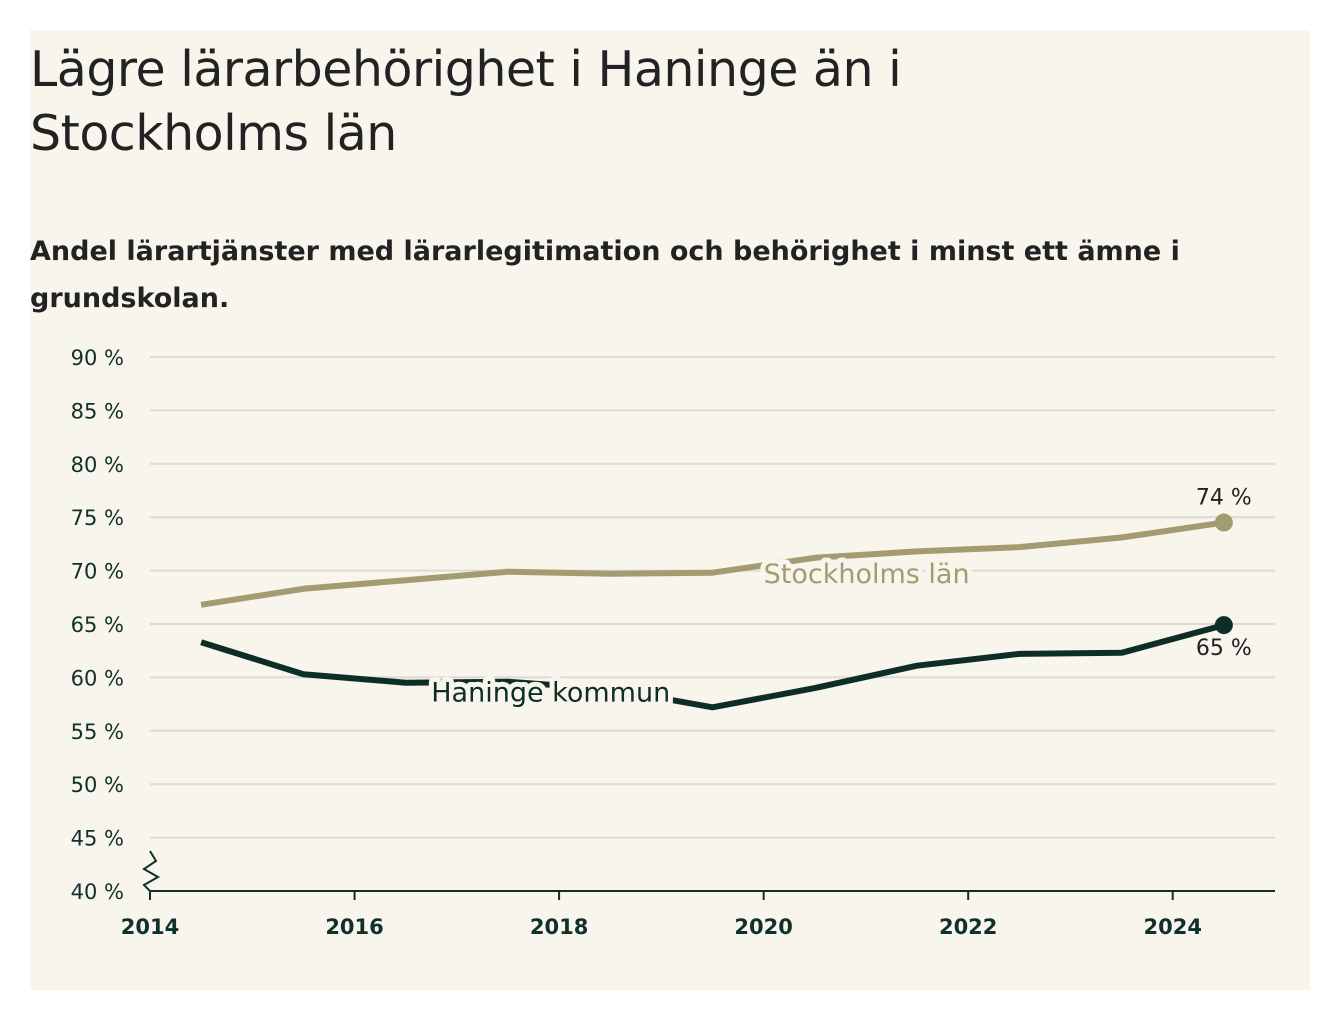 The image size is (1340, 1020). What do you see at coordinates (1224, 498) in the screenshot?
I see `end-value-label: 74 %` at bounding box center [1224, 498].